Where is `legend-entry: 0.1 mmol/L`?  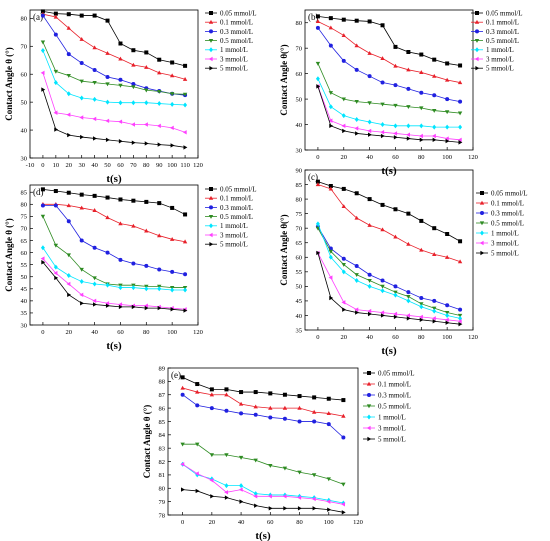 legend-entry: 0.1 mmol/L is located at coordinates (507, 203).